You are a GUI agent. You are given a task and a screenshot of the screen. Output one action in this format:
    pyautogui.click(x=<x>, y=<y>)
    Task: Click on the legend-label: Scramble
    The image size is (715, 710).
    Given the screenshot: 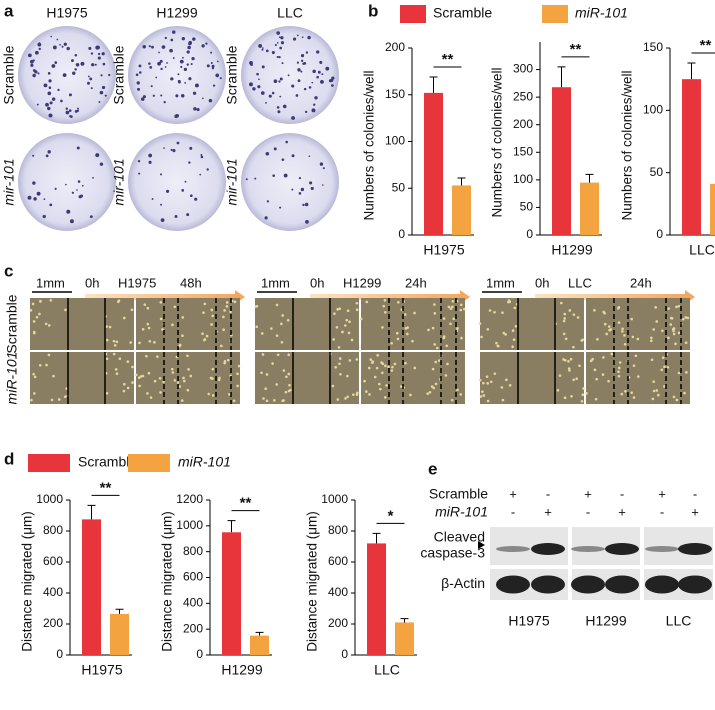 What is the action you would take?
    pyautogui.click(x=462, y=13)
    